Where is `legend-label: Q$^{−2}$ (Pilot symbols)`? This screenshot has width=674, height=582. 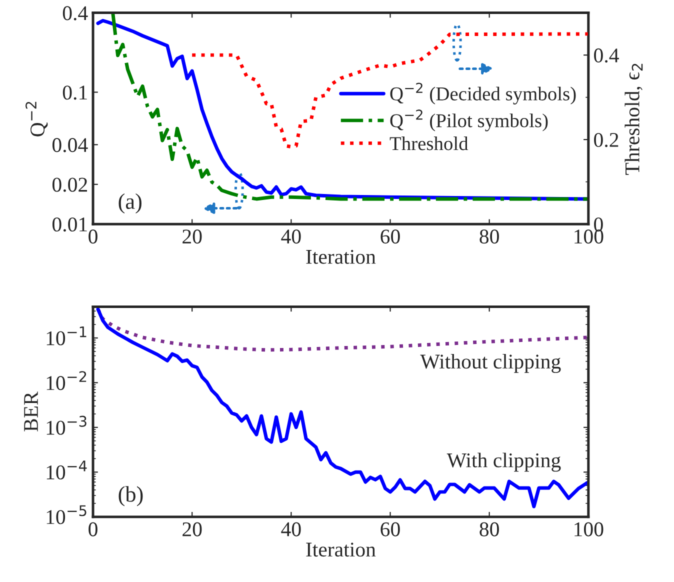
legend-label: Q$^{−2}$ (Pilot symbols) is located at coordinates (469, 121).